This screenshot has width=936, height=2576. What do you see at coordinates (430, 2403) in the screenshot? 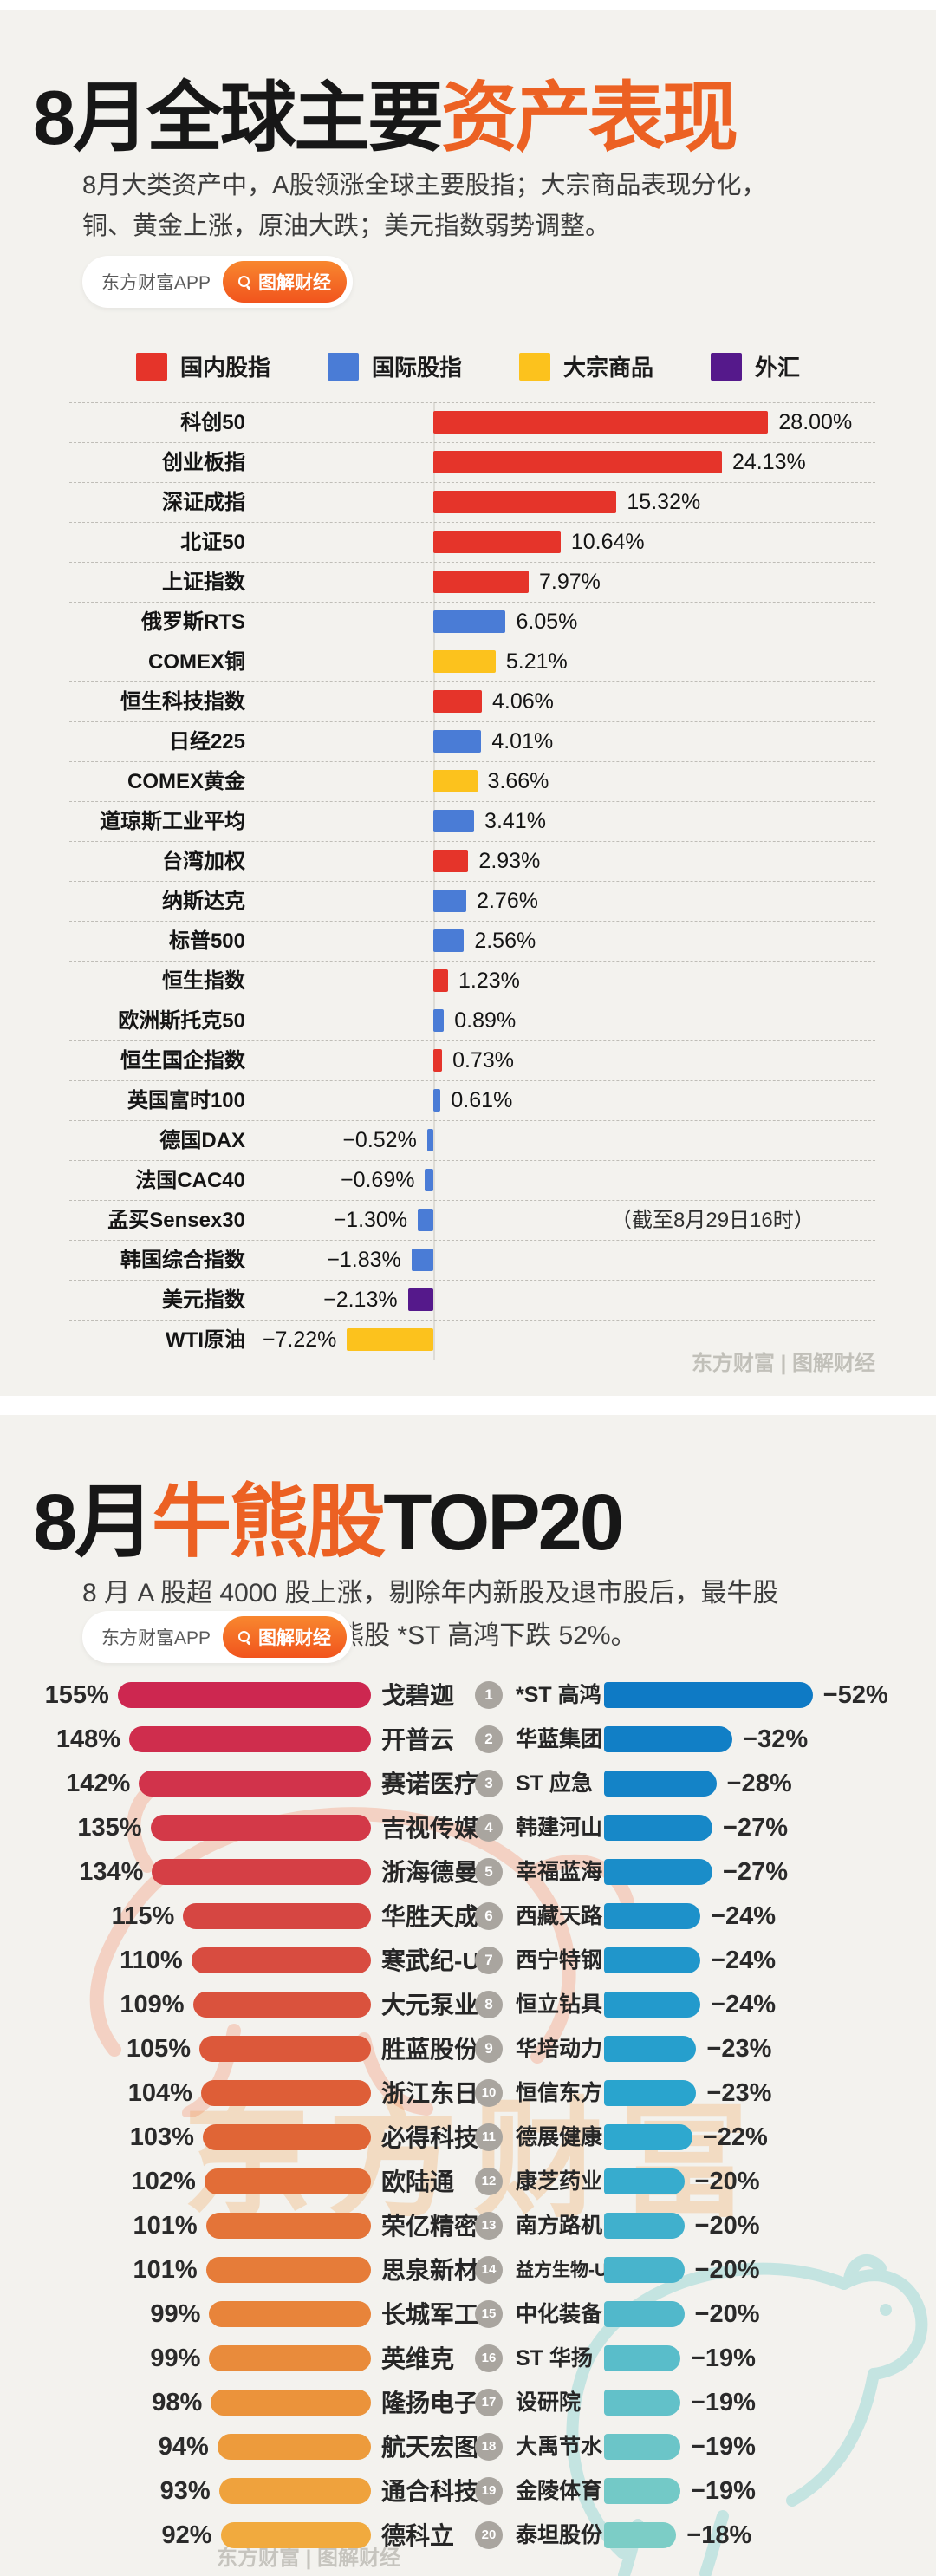
I see `gainer-name: 隆扬电子` at bounding box center [430, 2403].